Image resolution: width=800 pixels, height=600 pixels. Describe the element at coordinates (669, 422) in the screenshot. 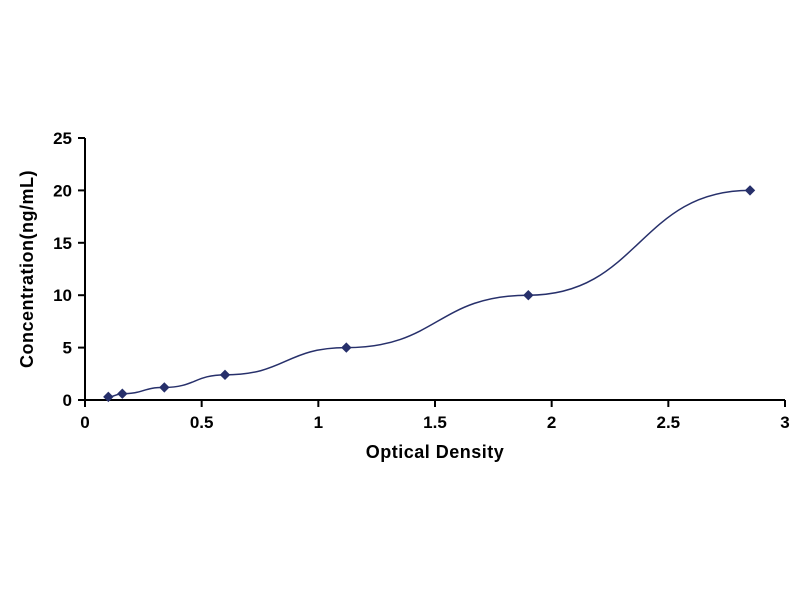

I see `x-tick-label: 2.5` at that location.